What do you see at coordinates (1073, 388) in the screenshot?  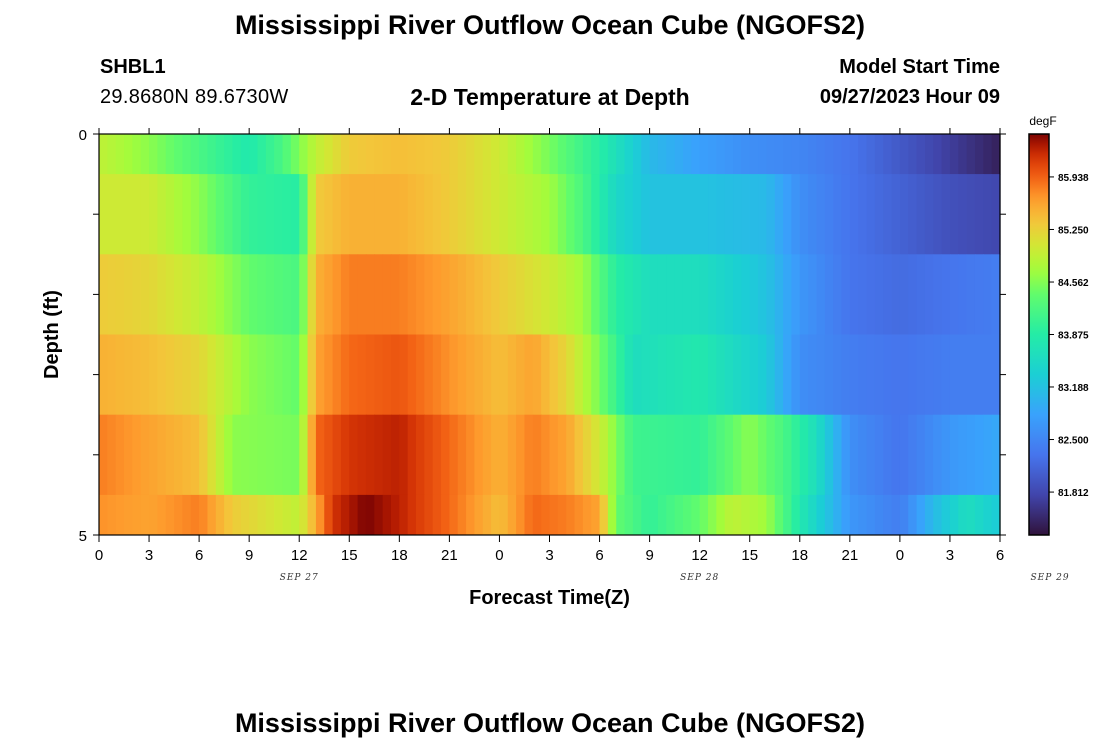 I see `colorbar-tick-label: 83.188` at bounding box center [1073, 388].